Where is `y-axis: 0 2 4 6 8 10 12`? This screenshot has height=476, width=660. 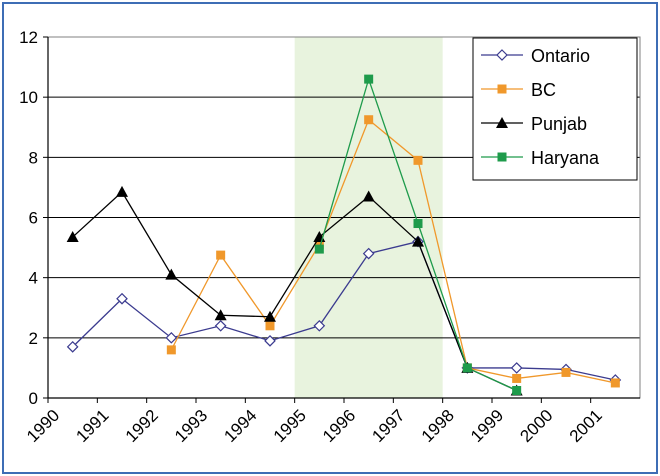
y-axis: 0 2 4 6 8 10 12 is located at coordinates (34, 218).